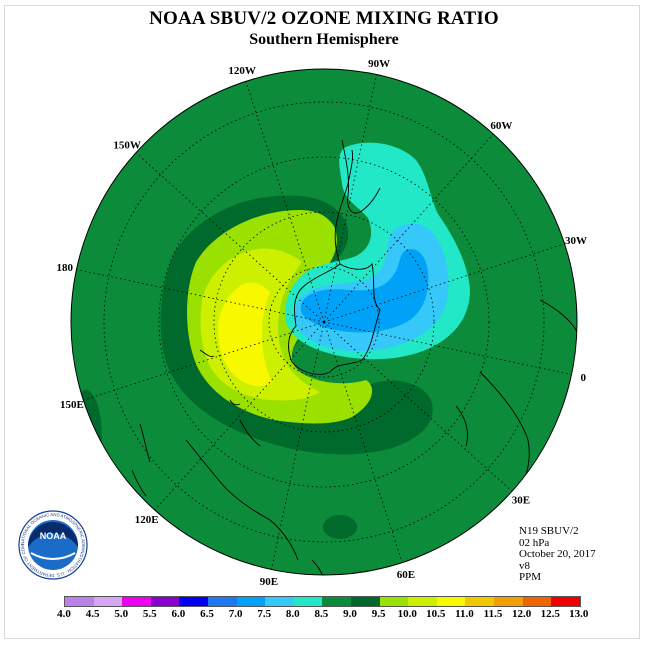  I want to click on south-america-coast, so click(361, 176).